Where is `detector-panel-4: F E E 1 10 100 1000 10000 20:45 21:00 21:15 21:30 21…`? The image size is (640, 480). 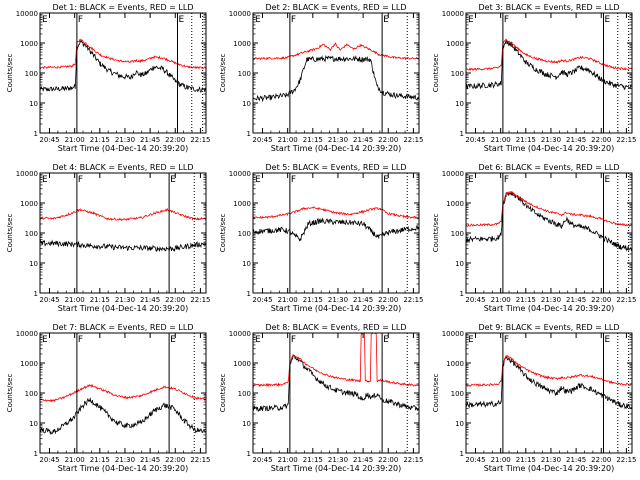
detector-panel-4: F E E 1 10 100 1000 10000 20:45 21:00 21:15 21:30 21… is located at coordinates (108, 238).